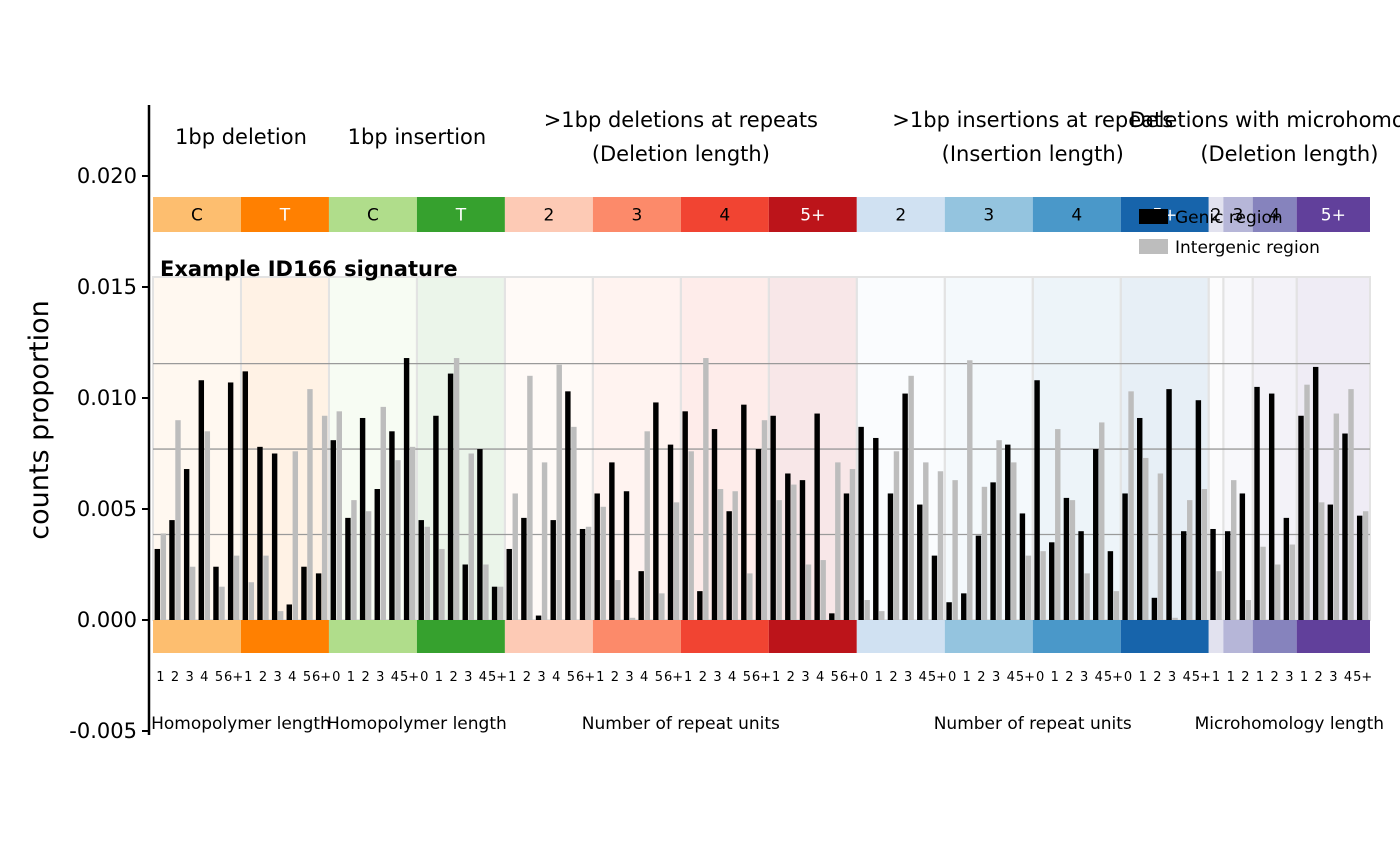 Image resolution: width=1400 pixels, height=866 pixels. What do you see at coordinates (681, 154) in the screenshot?
I see `group-subtitle: (Deletion length)` at bounding box center [681, 154].